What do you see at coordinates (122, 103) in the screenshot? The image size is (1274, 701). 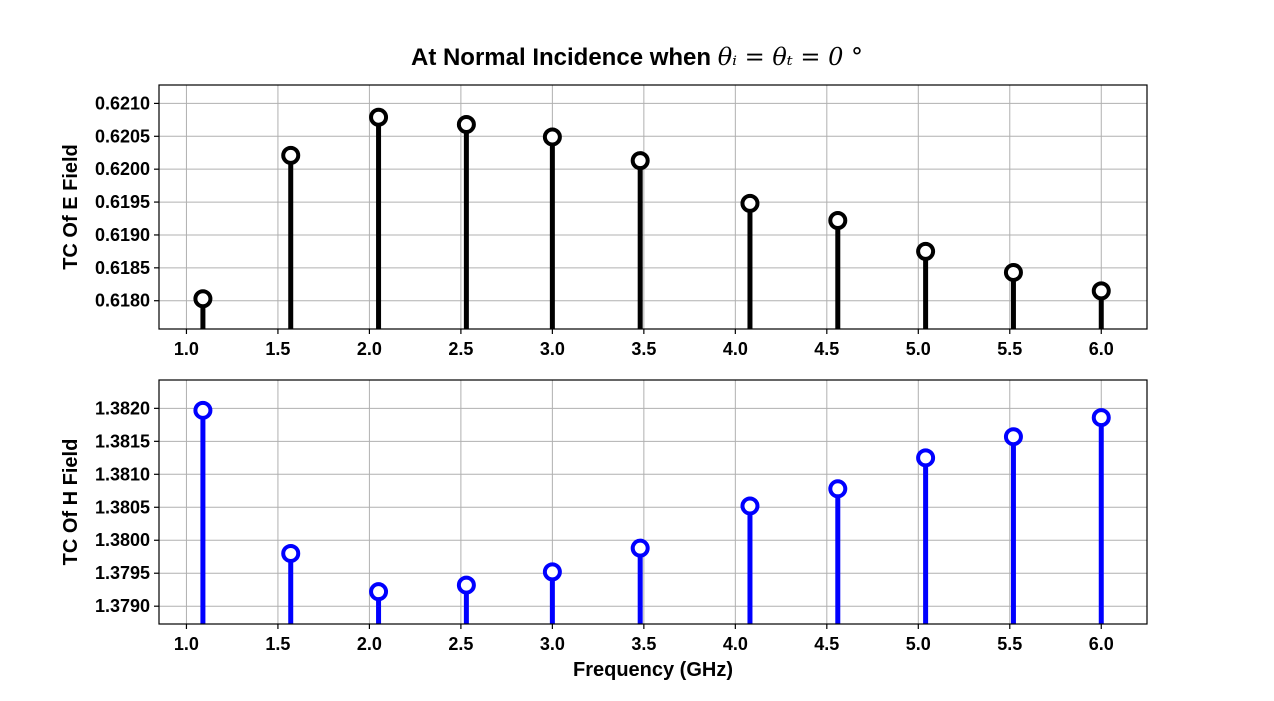 I see `y-tick-label: 0.6210` at bounding box center [122, 103].